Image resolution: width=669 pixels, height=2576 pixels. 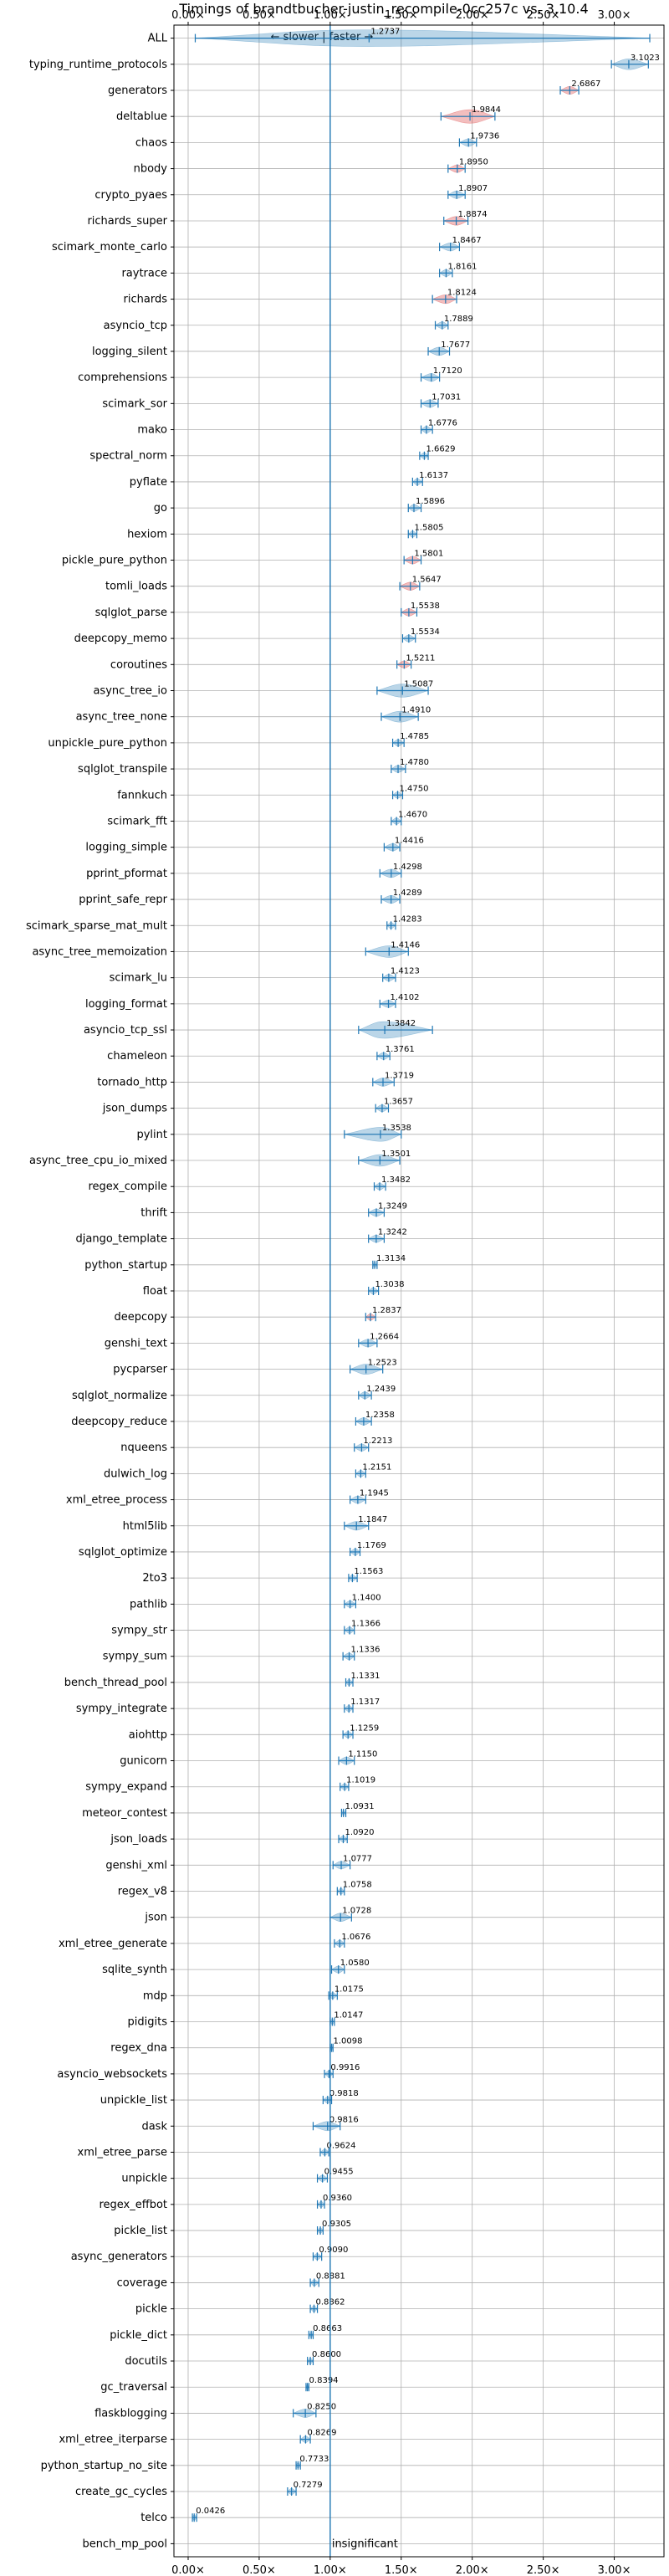 What do you see at coordinates (249, 2124) in the screenshot?
I see `benchmark-dask: dask 0.9816` at bounding box center [249, 2124].